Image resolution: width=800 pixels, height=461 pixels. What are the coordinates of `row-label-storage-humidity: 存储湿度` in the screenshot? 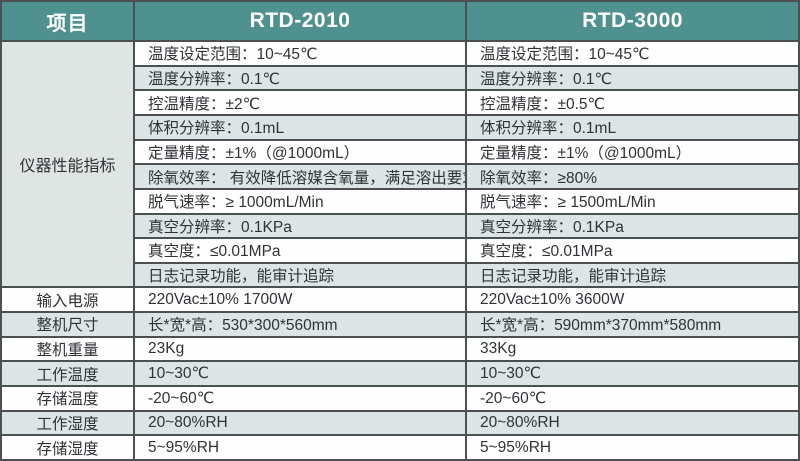 It's located at (67, 446).